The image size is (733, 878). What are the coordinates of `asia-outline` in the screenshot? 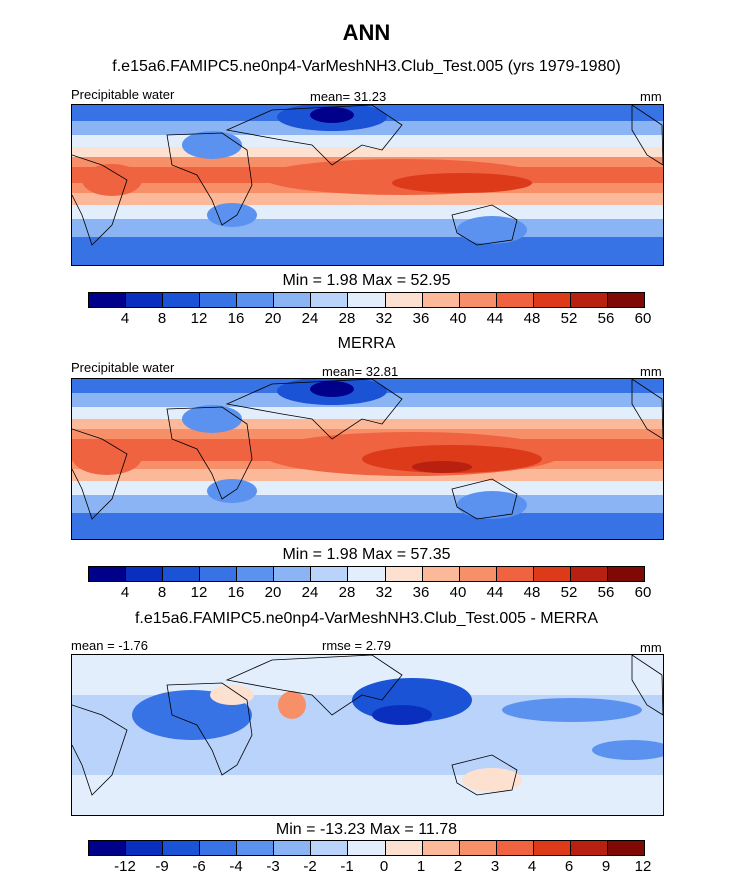 It's located at (314, 135).